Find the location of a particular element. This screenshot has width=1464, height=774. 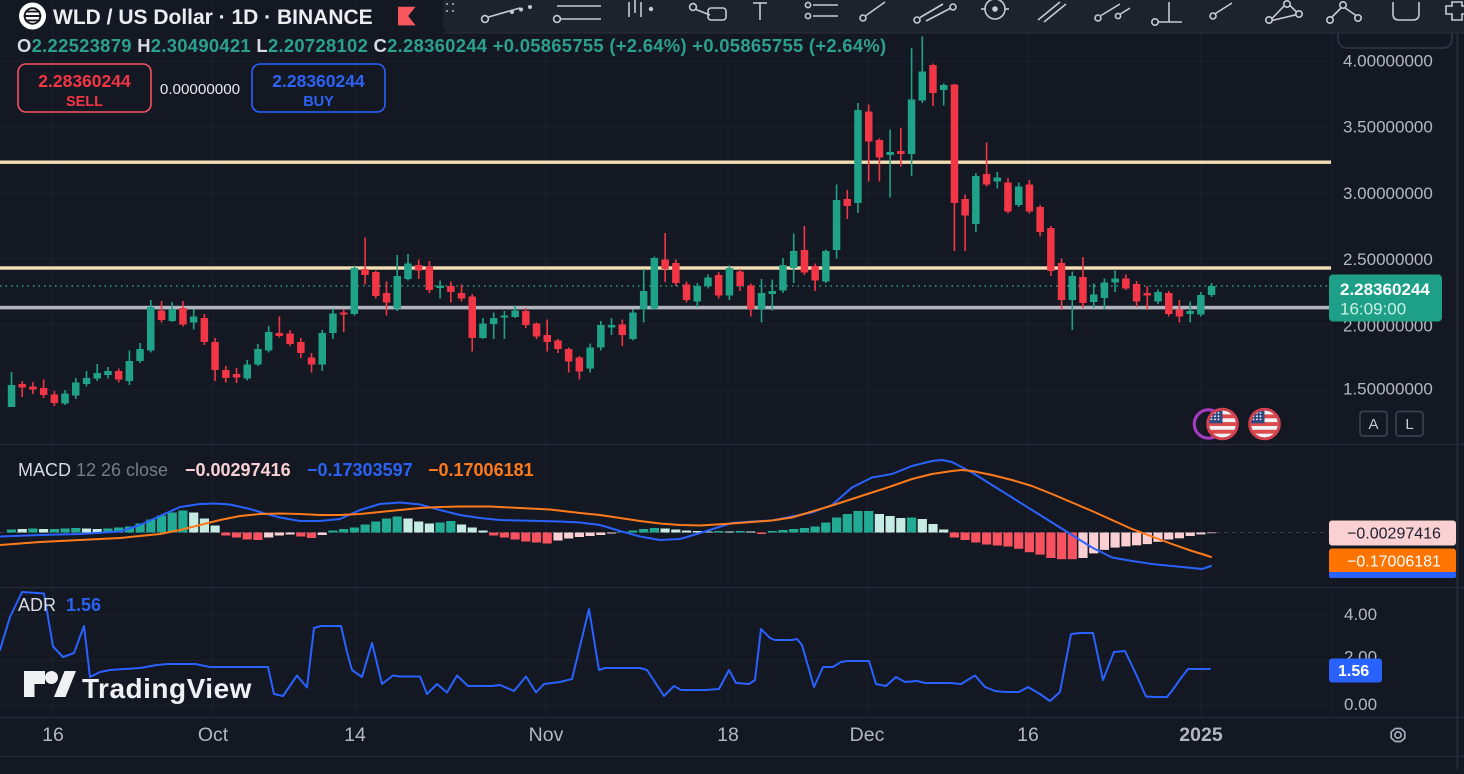

svg-text: 16:09:00 is located at coordinates (1373, 309).